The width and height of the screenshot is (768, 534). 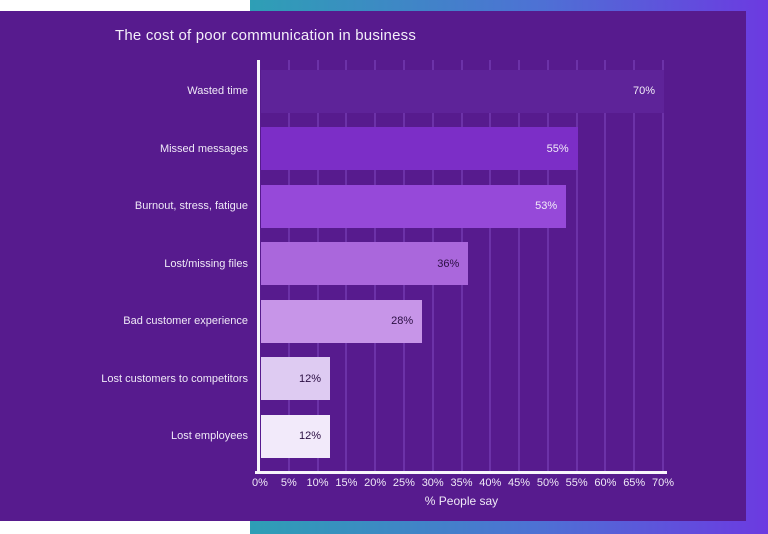 I want to click on category-label: Bad customer experience, so click(x=185, y=321).